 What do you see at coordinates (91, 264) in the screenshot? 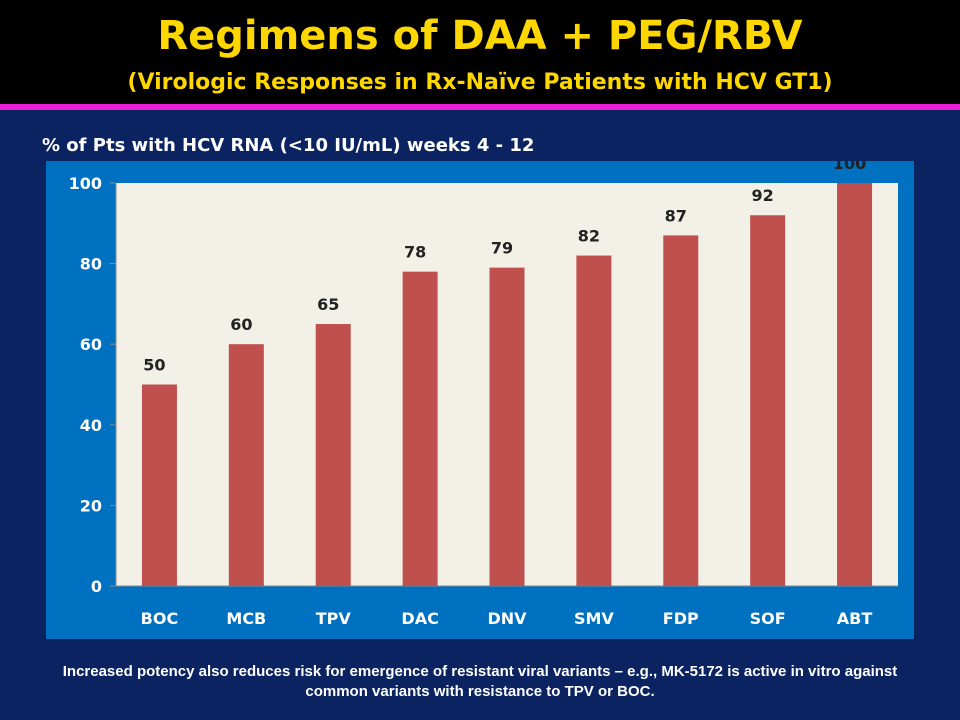
I see `y-tick-label: 80` at bounding box center [91, 264].